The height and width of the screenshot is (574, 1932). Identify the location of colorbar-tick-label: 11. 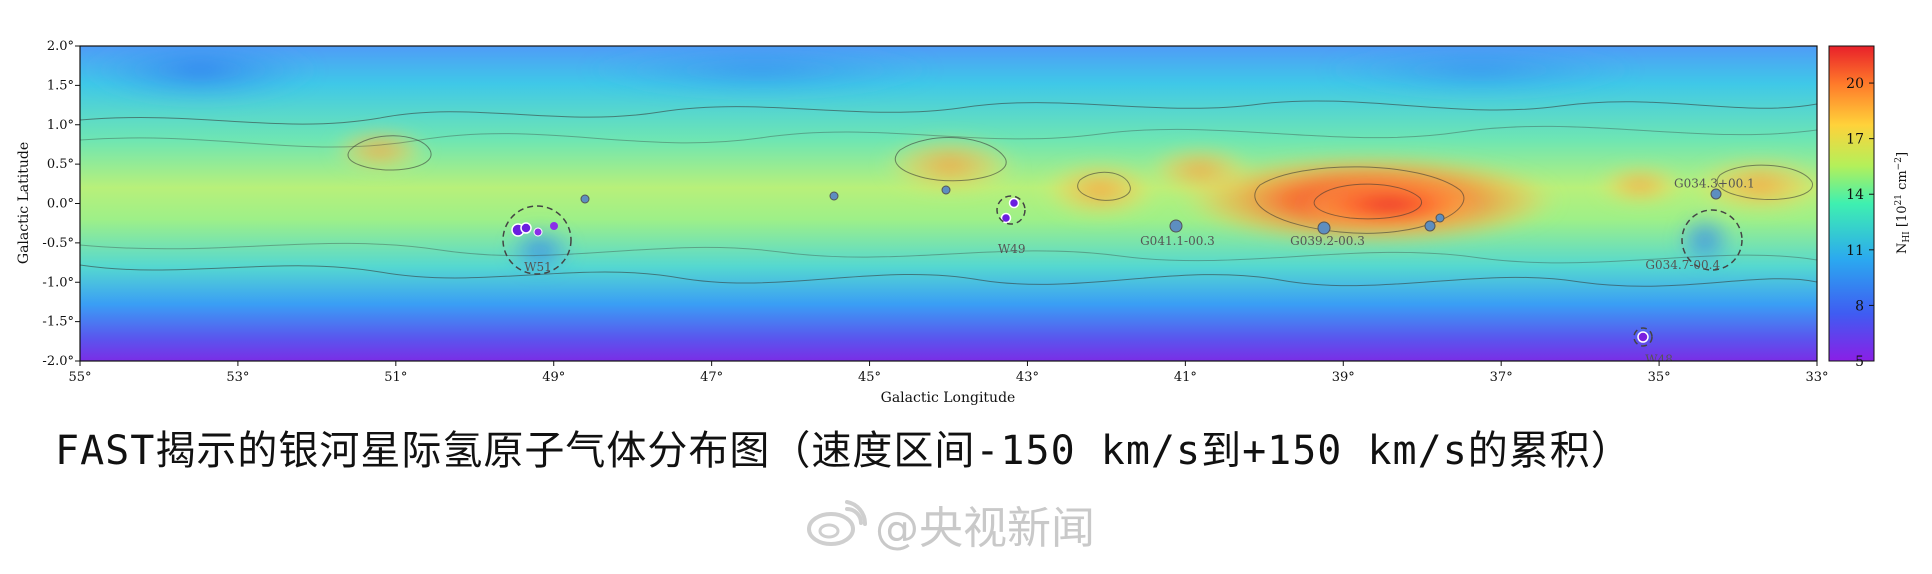
(1855, 251).